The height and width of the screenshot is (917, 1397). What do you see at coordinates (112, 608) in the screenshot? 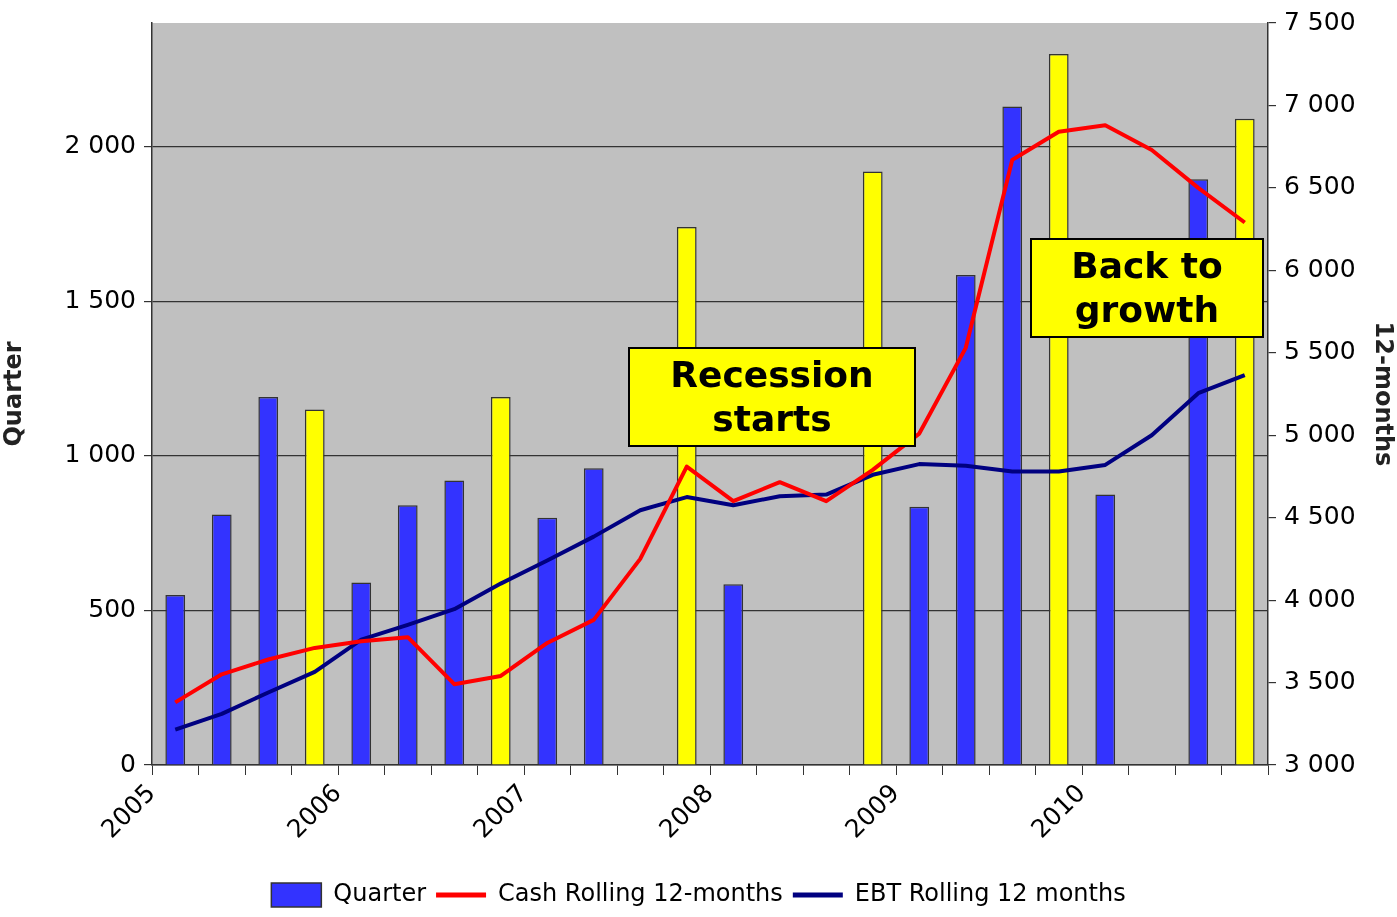
I see `y-tick-label: 500` at bounding box center [112, 608].